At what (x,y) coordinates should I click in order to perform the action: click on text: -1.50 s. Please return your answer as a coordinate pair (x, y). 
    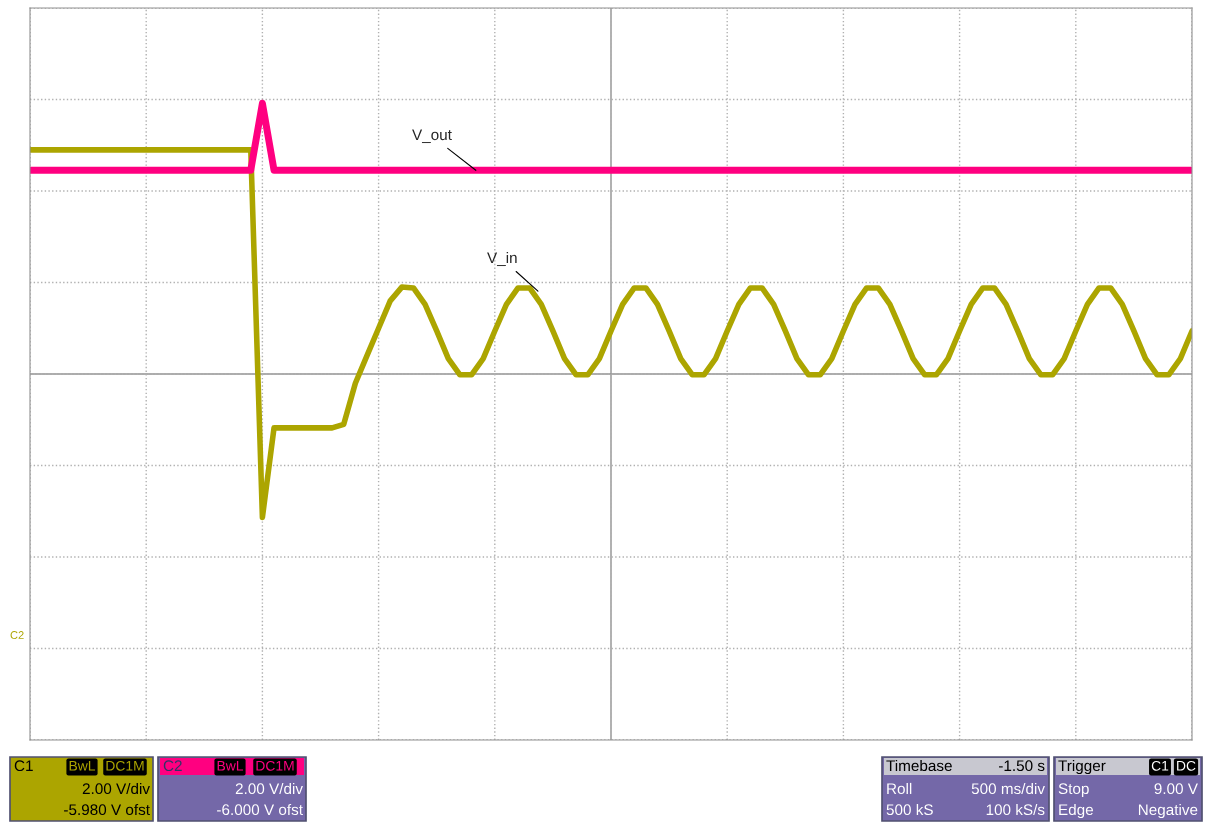
    Looking at the image, I should click on (1021, 766).